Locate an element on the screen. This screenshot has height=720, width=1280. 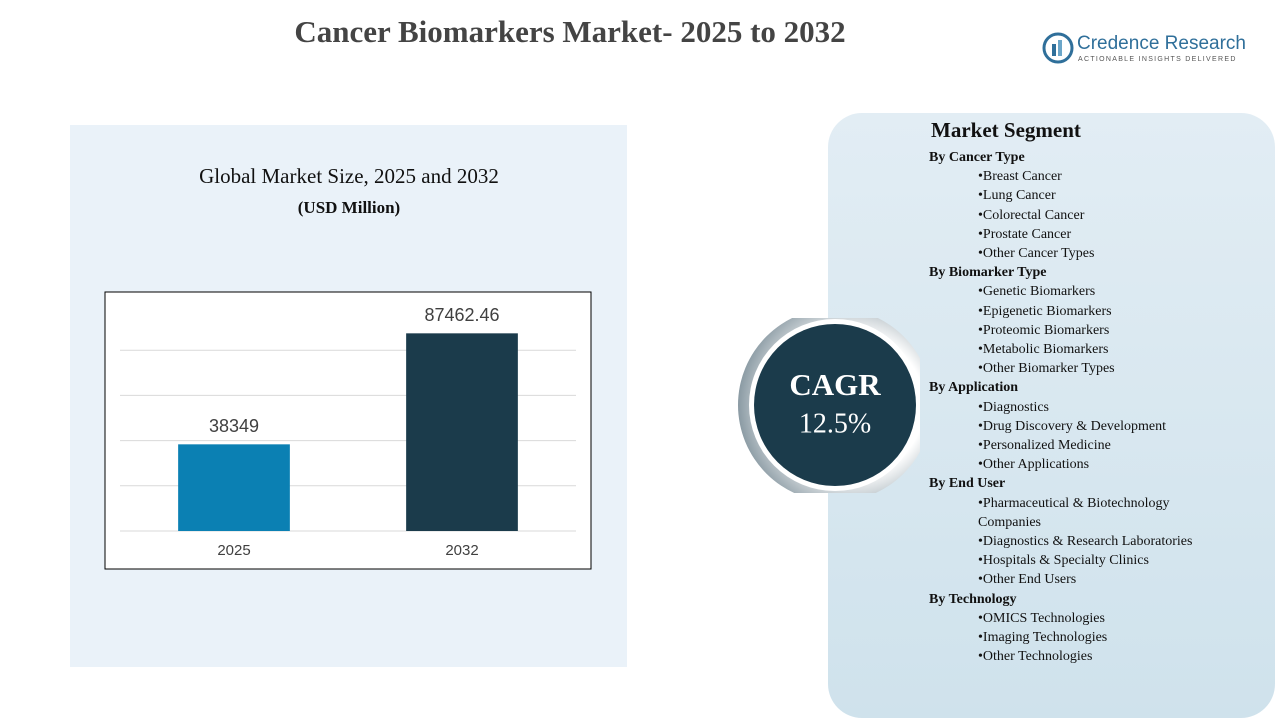
segment-item: Personalized Medicine is located at coordinates (1078, 445).